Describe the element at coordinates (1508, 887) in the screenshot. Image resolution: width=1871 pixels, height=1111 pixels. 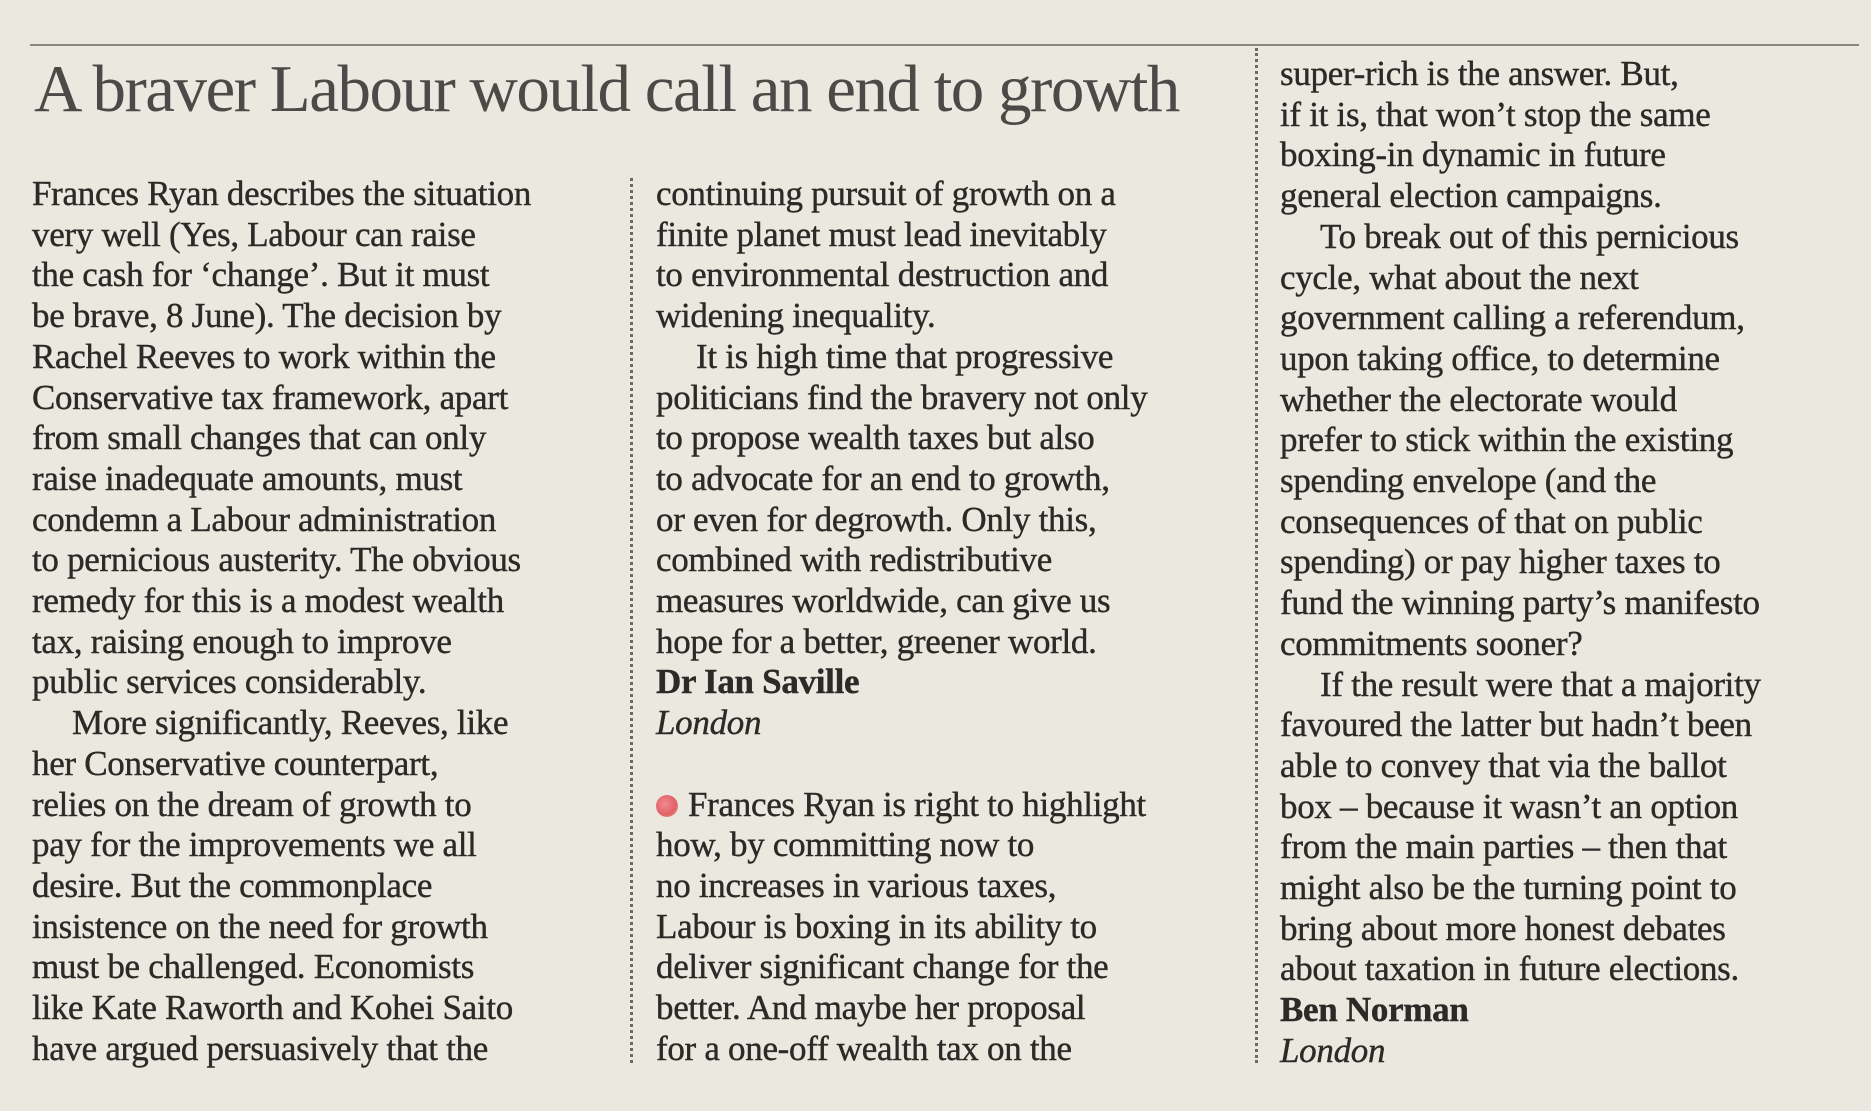
I see `text-line: might also be the turning point to` at that location.